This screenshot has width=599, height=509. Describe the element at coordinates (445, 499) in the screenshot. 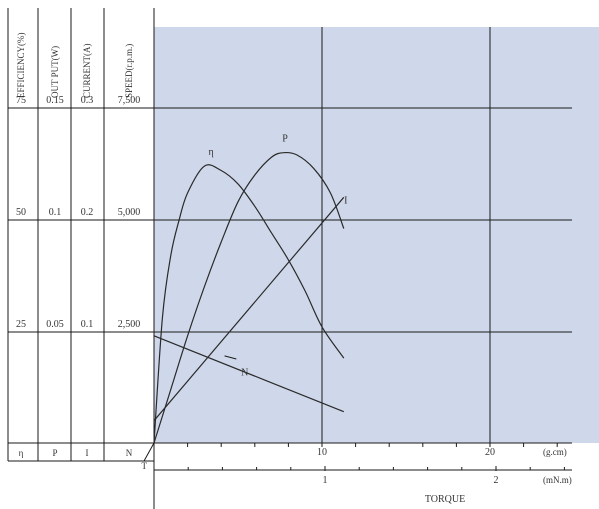

I see `x-axis-title: TORQUE` at that location.